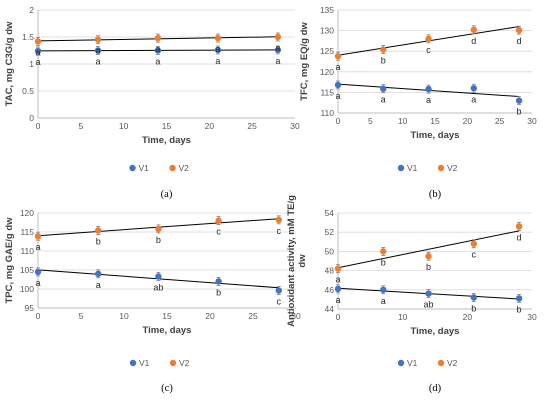 This screenshot has width=550, height=400. Describe the element at coordinates (167, 388) in the screenshot. I see `panel-label: (c)` at that location.